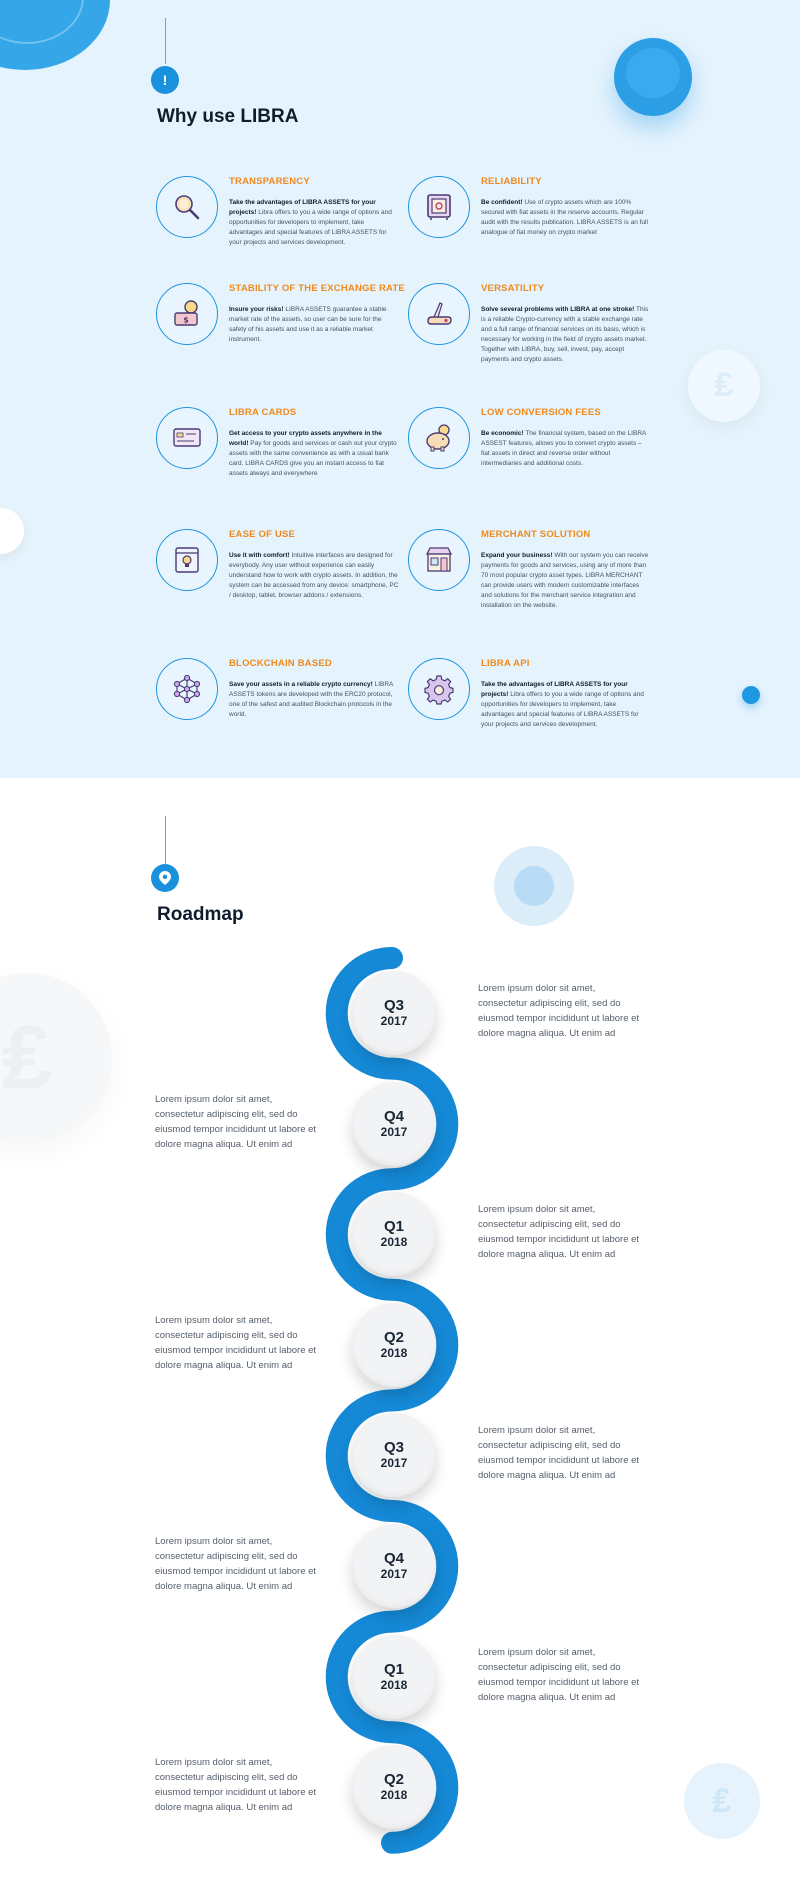  Describe the element at coordinates (536, 534) in the screenshot. I see `feature-title: MERCHANT SOLUTION` at that location.